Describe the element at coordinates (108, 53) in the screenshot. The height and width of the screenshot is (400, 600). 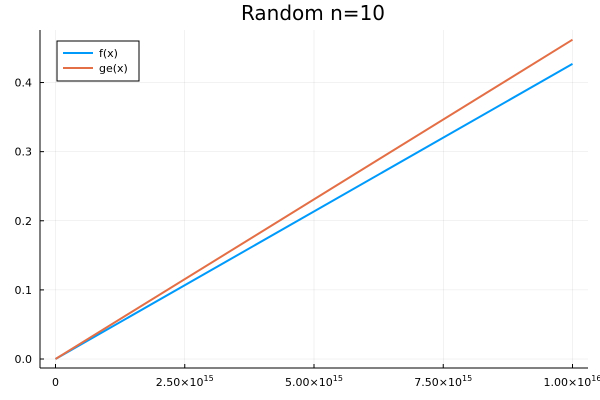
I see `legend-label: f(x)` at that location.